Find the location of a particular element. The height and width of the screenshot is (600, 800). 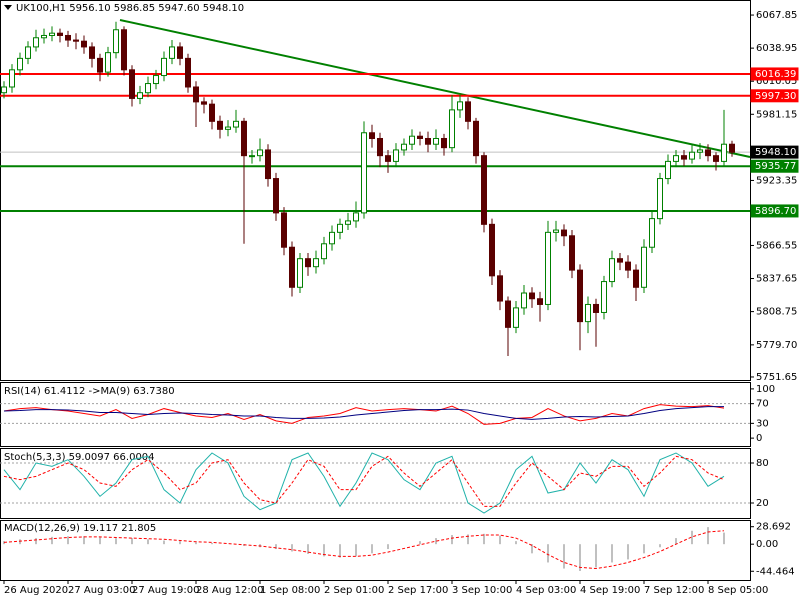

y-tick-label: 0 is located at coordinates (759, 438).